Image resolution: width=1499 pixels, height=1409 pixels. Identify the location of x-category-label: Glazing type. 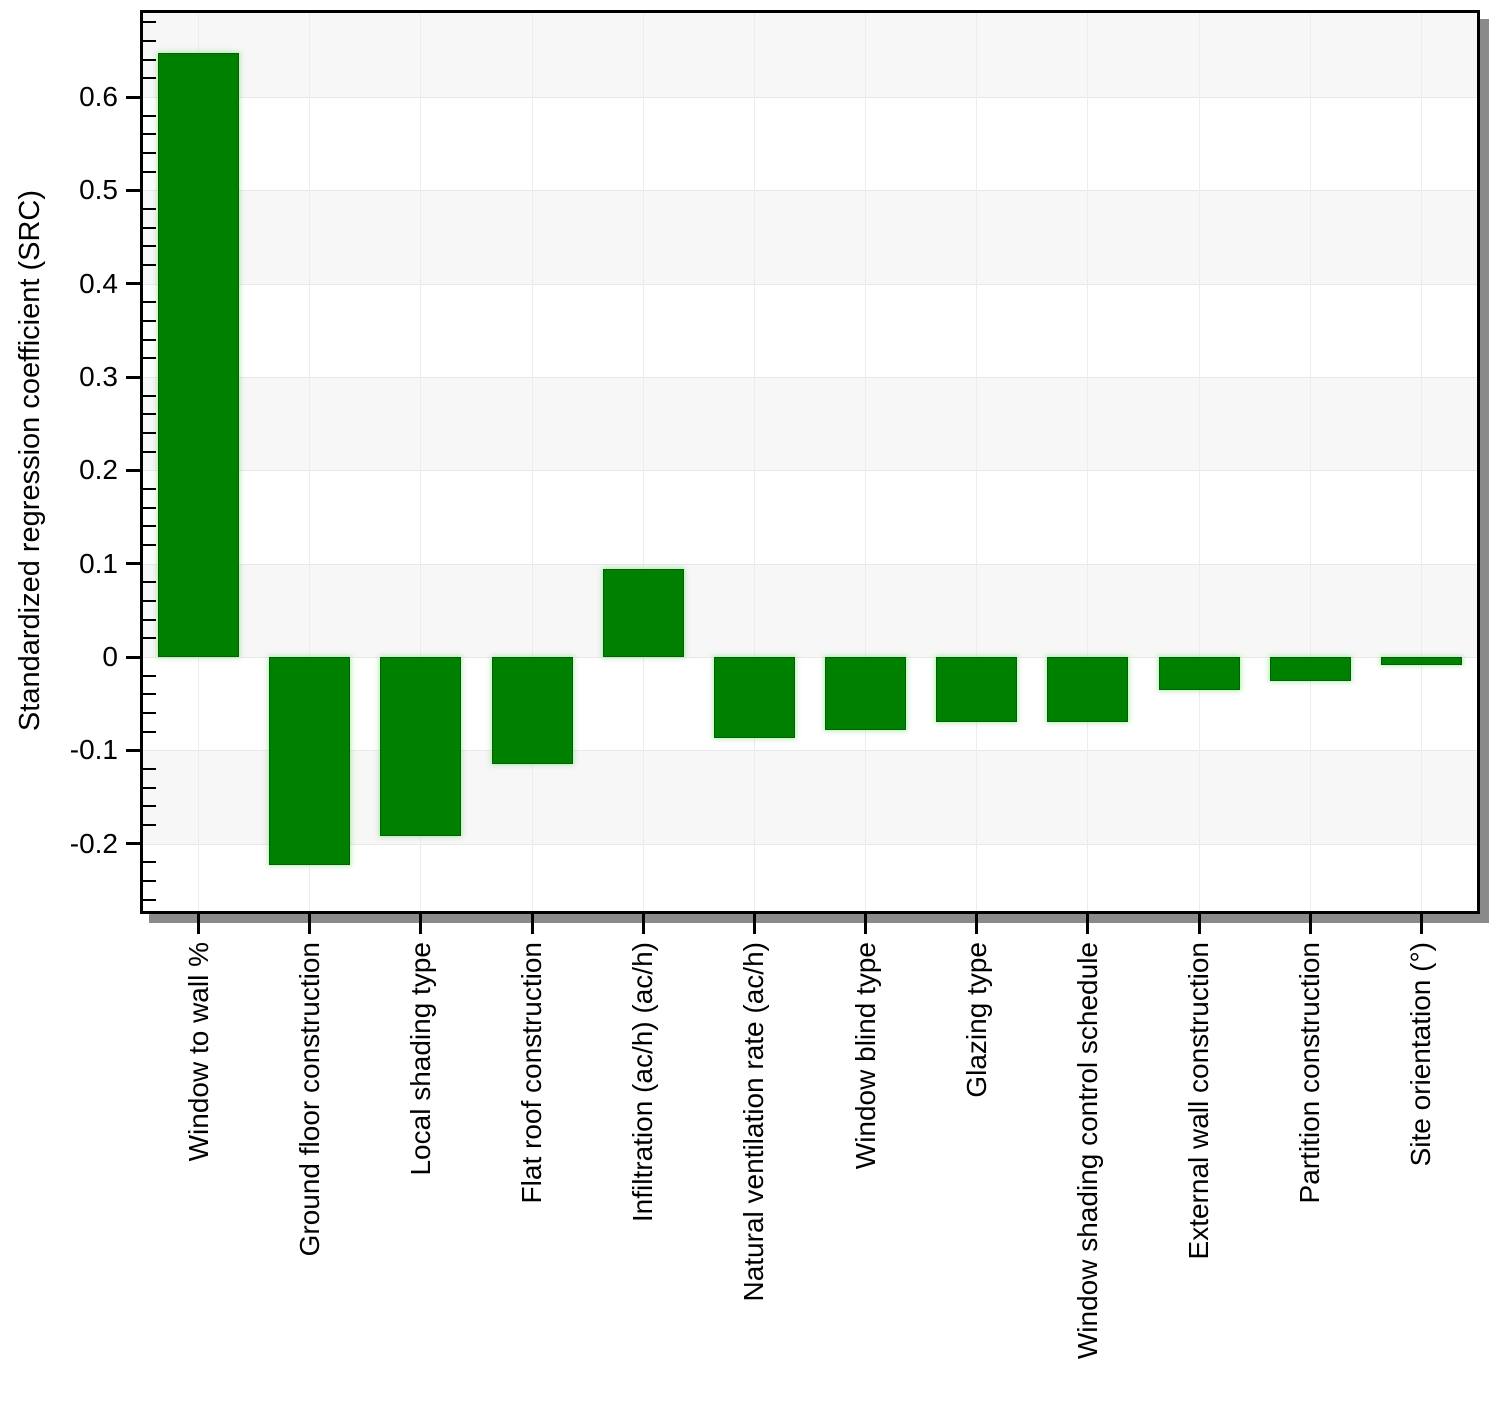
(976, 1020).